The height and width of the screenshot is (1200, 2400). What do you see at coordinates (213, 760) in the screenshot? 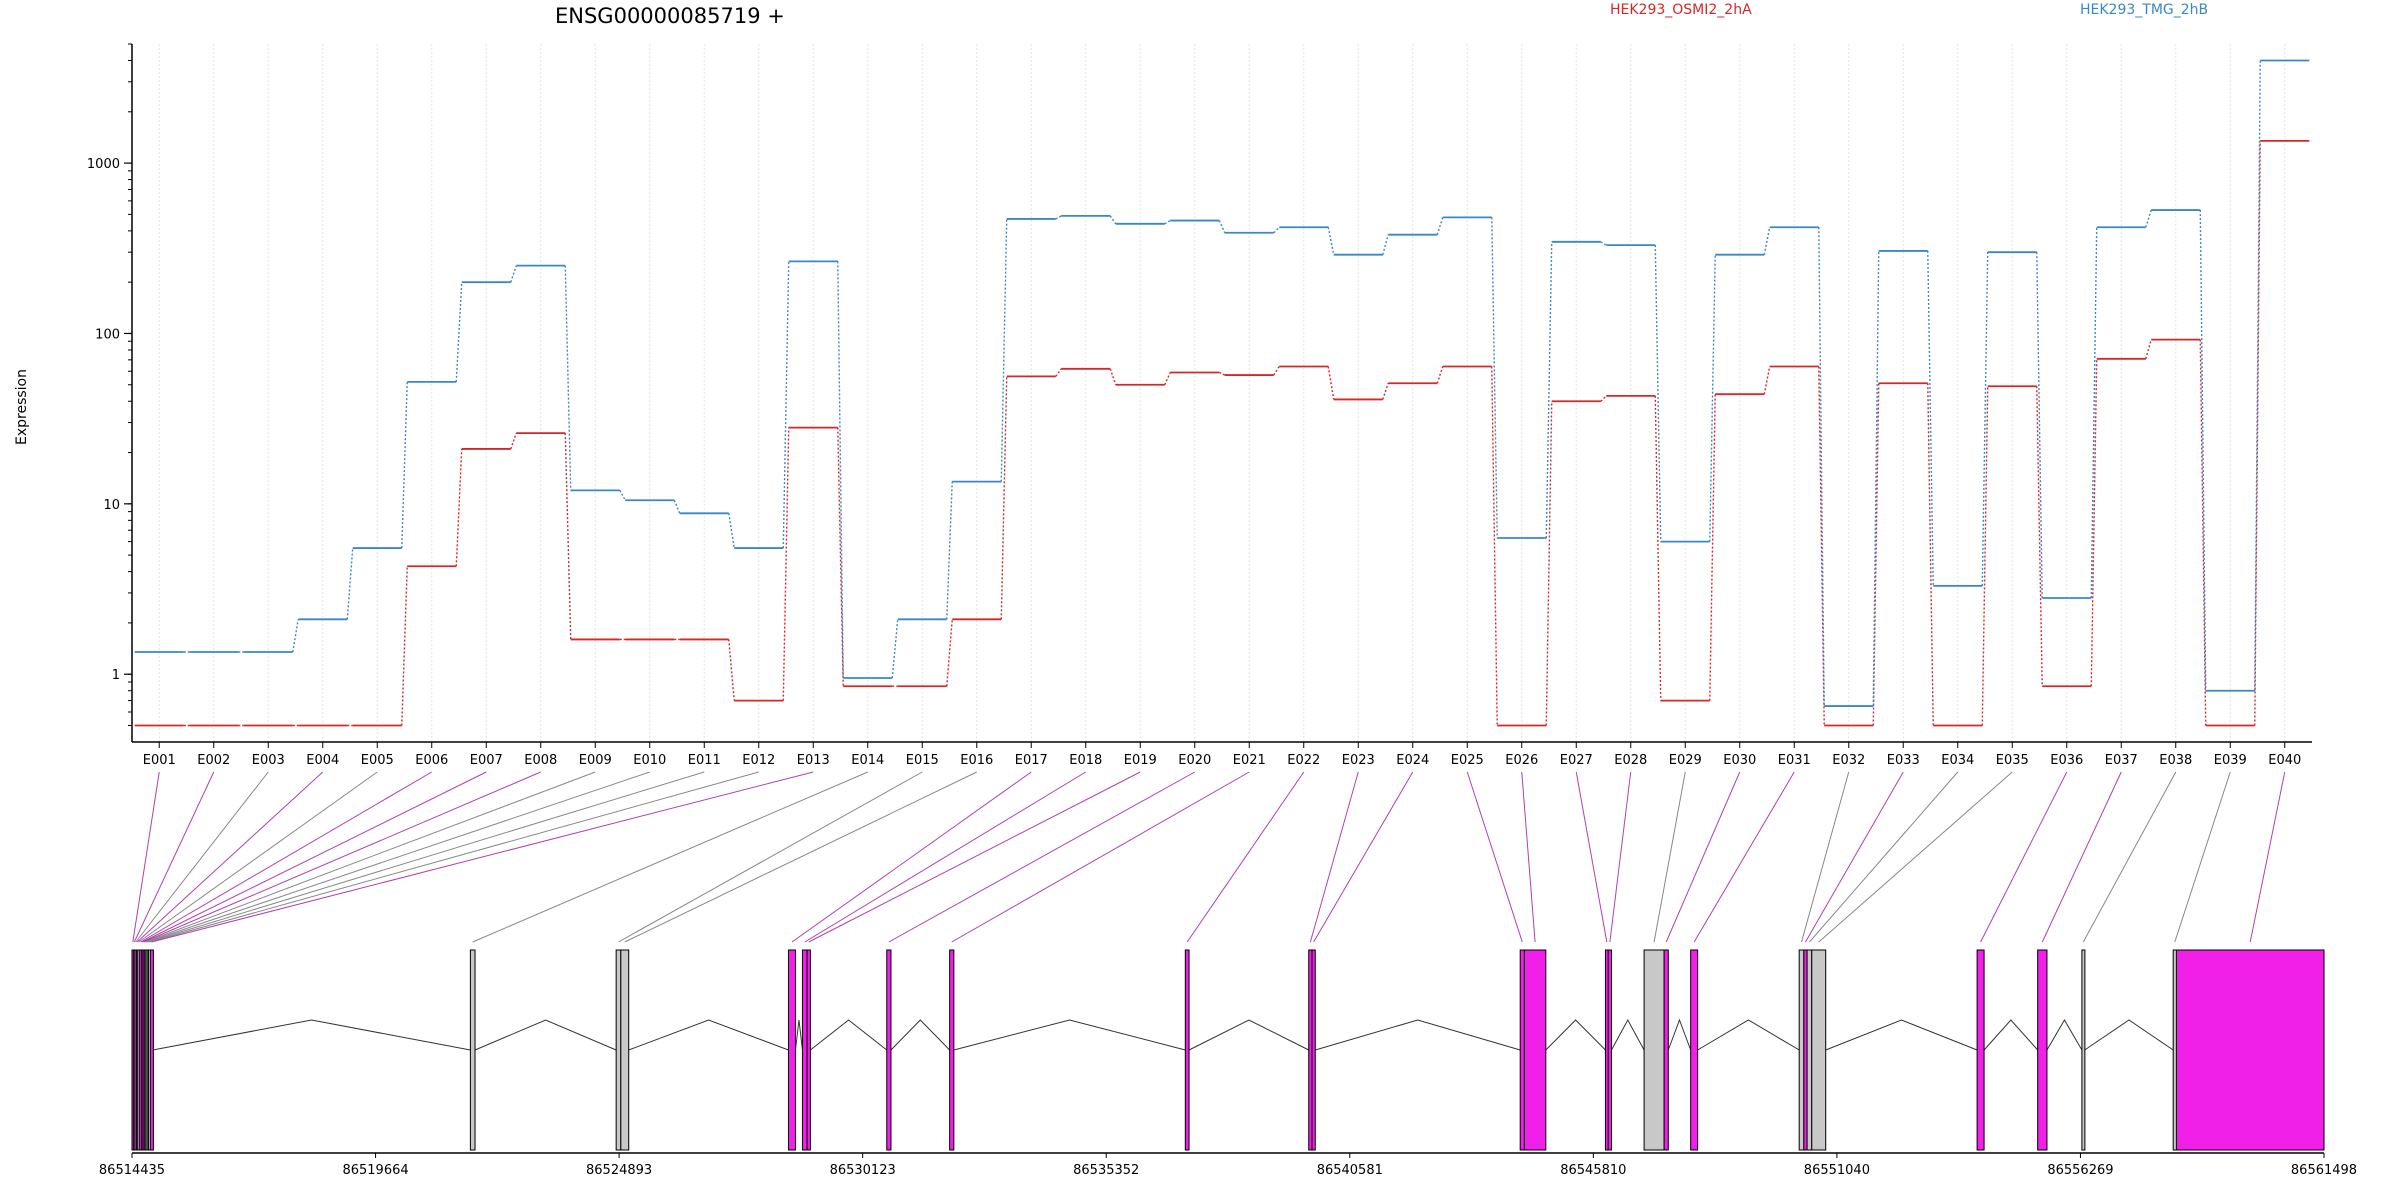
I see `x-tick-label: E002` at bounding box center [213, 760].